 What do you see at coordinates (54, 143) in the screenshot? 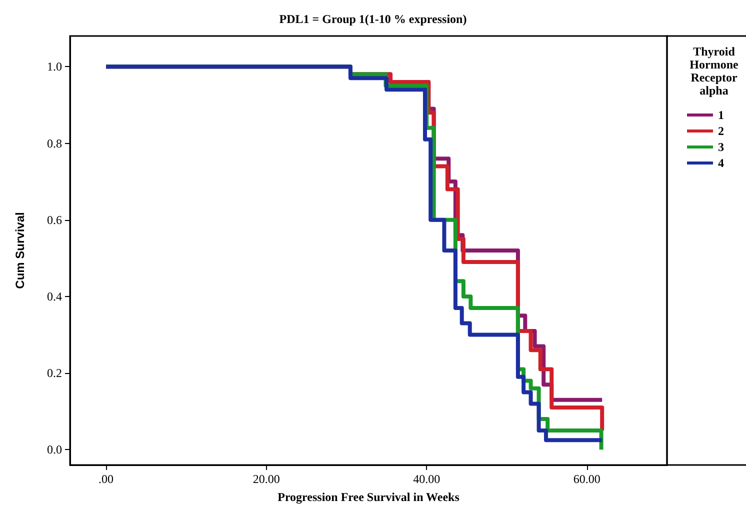
I see `y-tick-label: 0.8` at bounding box center [54, 143].